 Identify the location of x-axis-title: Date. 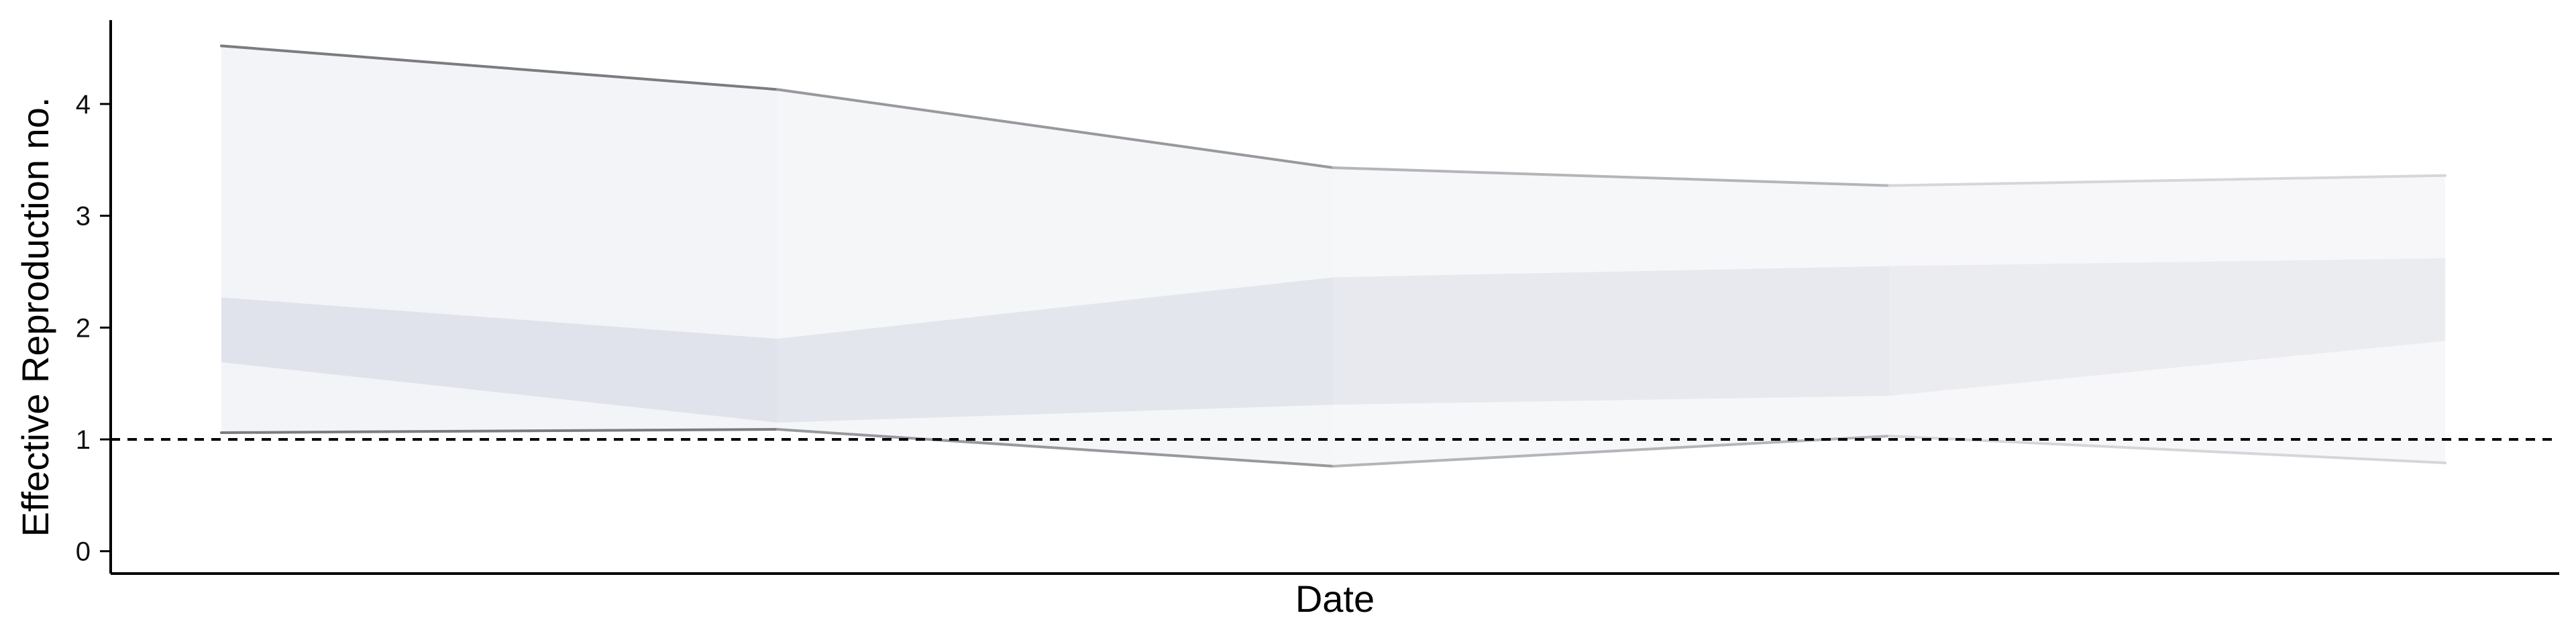
(1335, 599).